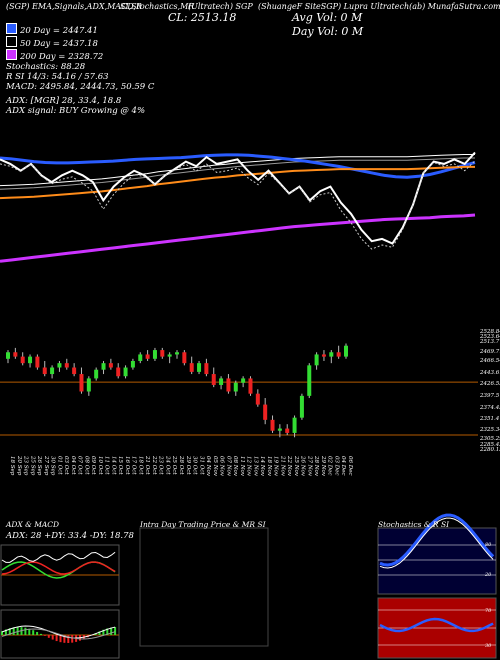 The width and height of the screenshot is (500, 660). Describe the element at coordinates (57, 77) in the screenshot. I see `legend-rsi: R SI 14/3: 54.16 / 57.63` at that location.